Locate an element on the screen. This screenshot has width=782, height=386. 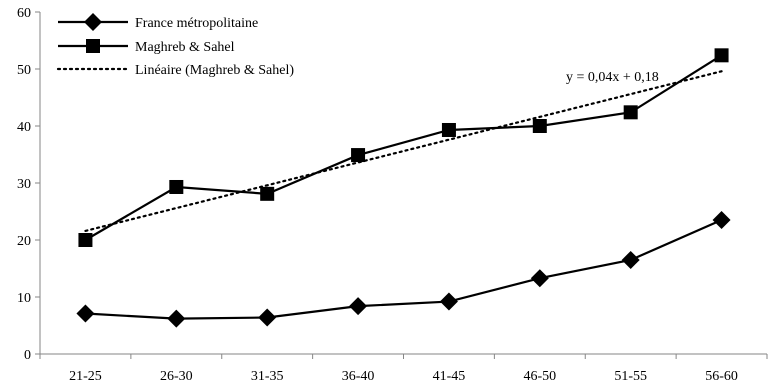
legend-item: Maghreb & Sahel is located at coordinates (146, 47).